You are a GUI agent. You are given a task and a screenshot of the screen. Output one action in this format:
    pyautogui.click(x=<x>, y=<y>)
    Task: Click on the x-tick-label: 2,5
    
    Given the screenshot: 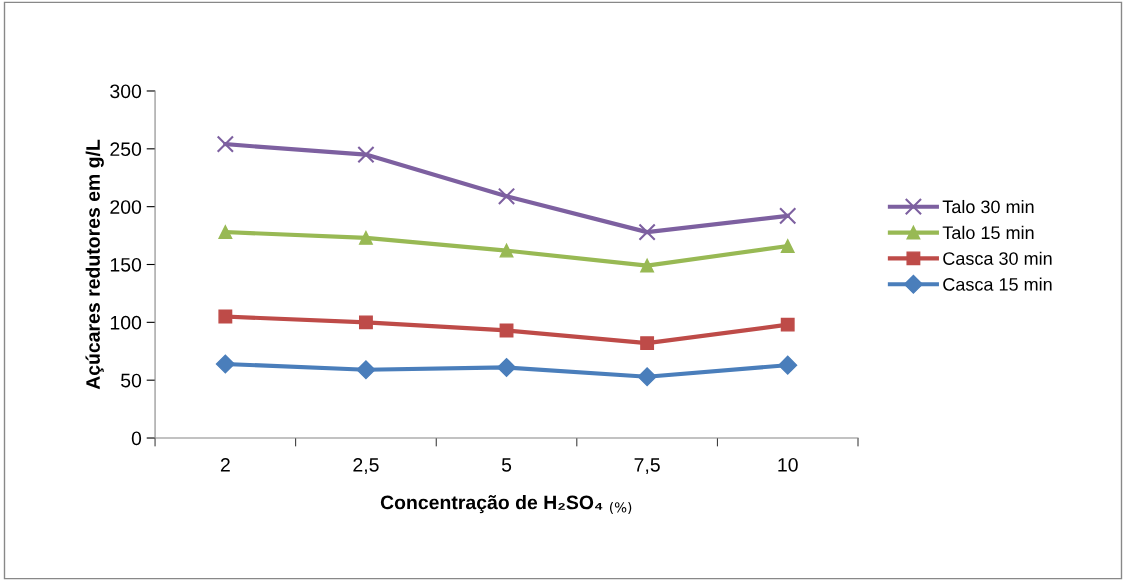 What is the action you would take?
    pyautogui.click(x=366, y=466)
    